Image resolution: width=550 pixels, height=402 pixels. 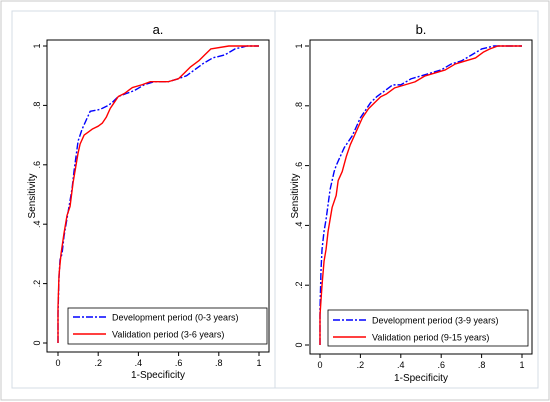 What do you see at coordinates (57, 363) in the screenshot?
I see `panel-a-xtick-label-0: 0` at bounding box center [57, 363].